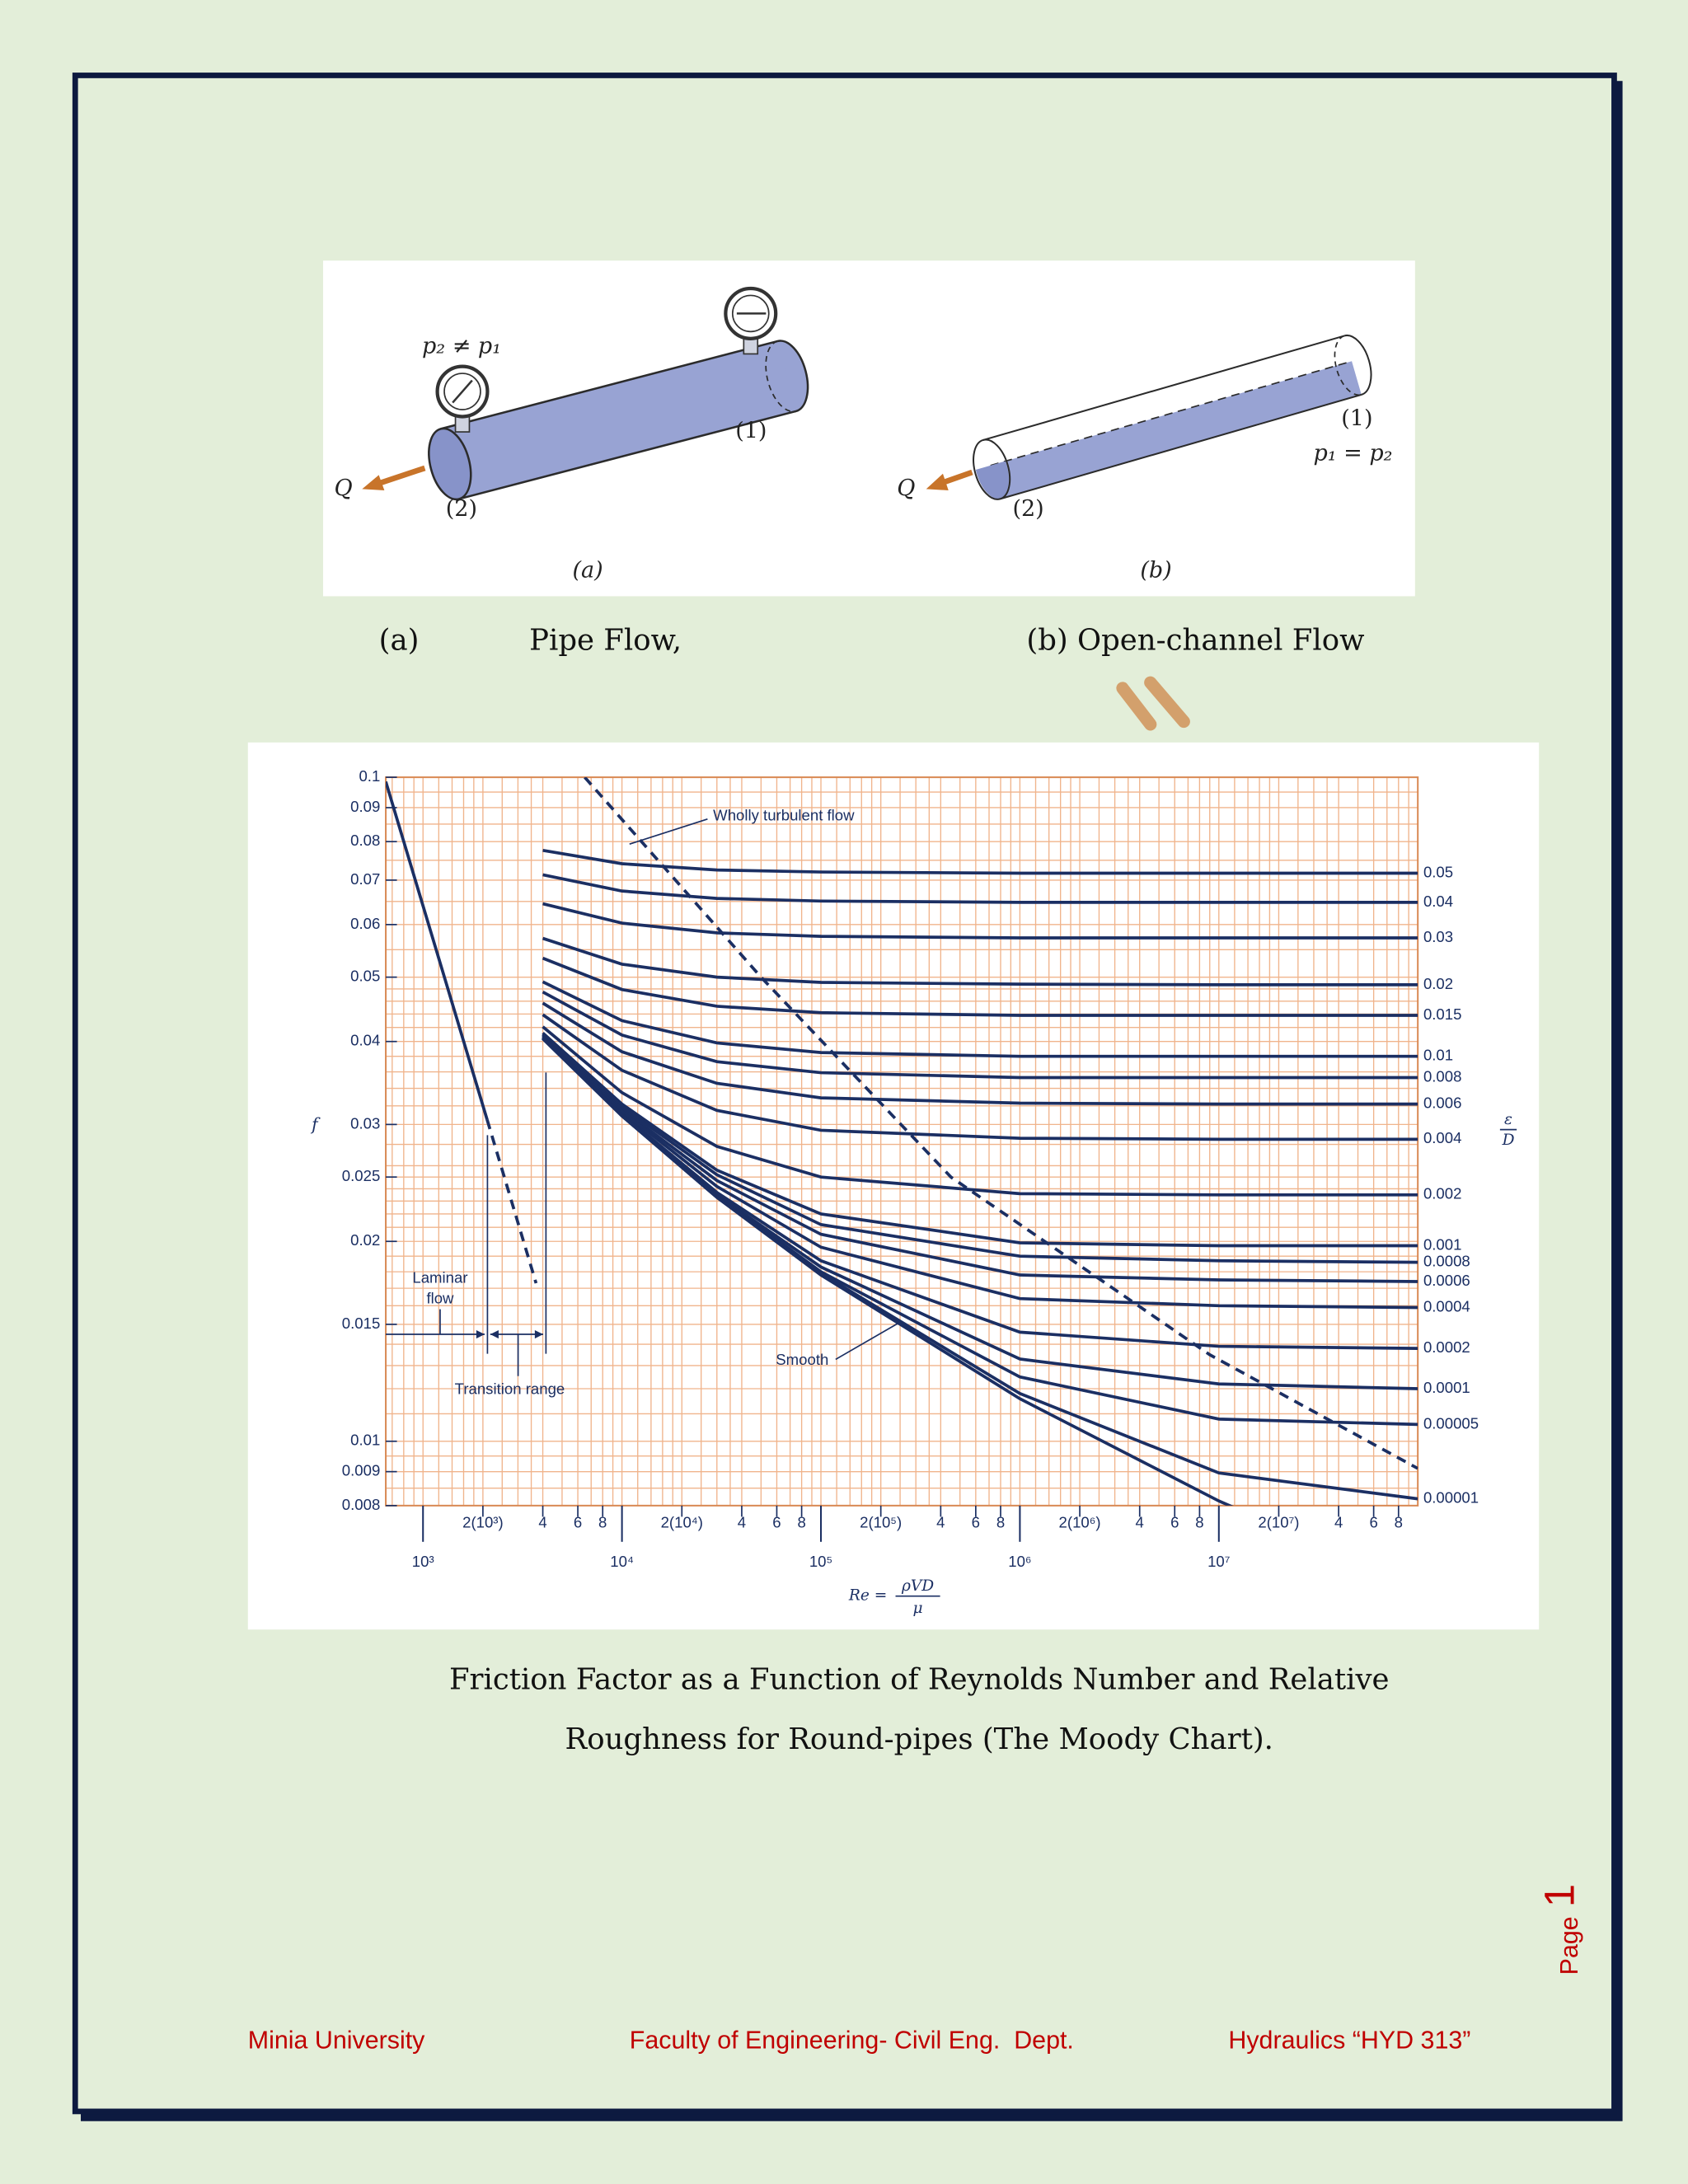 Image resolution: width=1688 pixels, height=2184 pixels. What do you see at coordinates (1155, 570) in the screenshot?
I see `panel-label: (b)` at bounding box center [1155, 570].